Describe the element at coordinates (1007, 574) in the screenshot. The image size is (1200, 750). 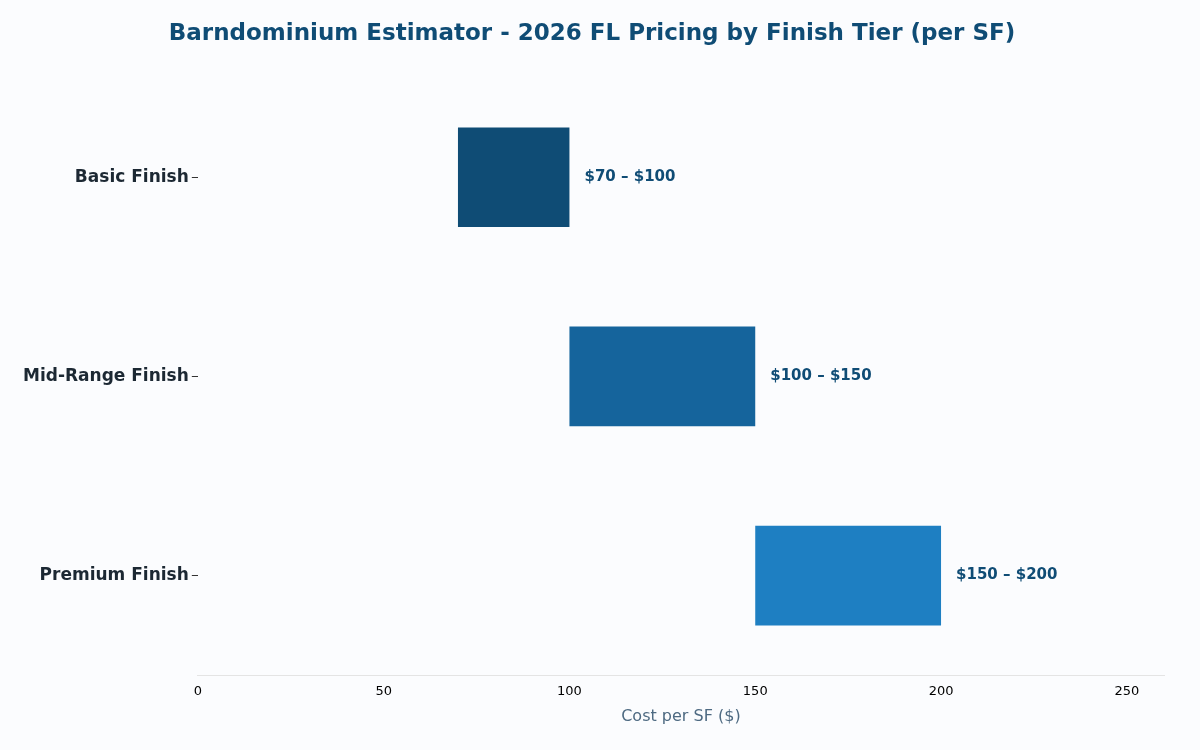
I see `annotation: $150 – $200` at that location.